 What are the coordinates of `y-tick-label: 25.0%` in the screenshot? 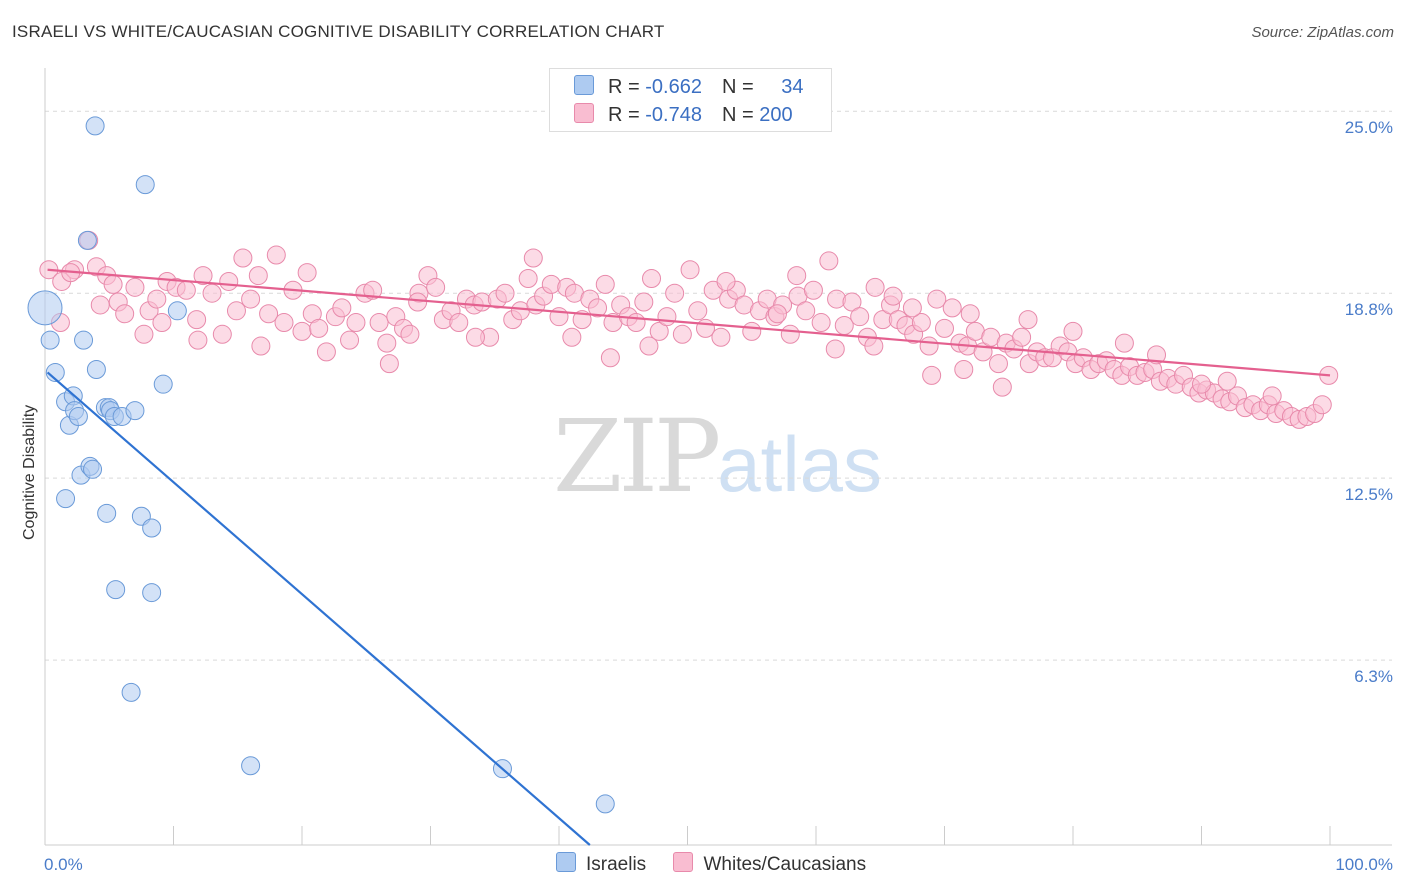 It's located at (1369, 127).